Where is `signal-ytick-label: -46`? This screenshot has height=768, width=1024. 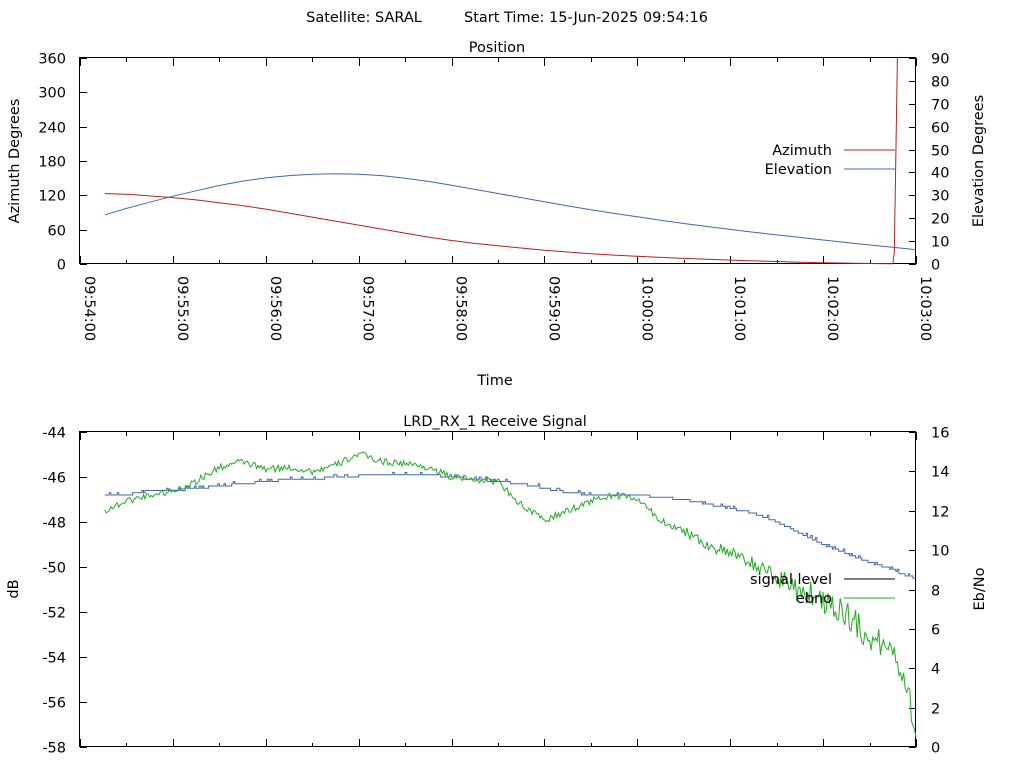 signal-ytick-label: -46 is located at coordinates (54, 479).